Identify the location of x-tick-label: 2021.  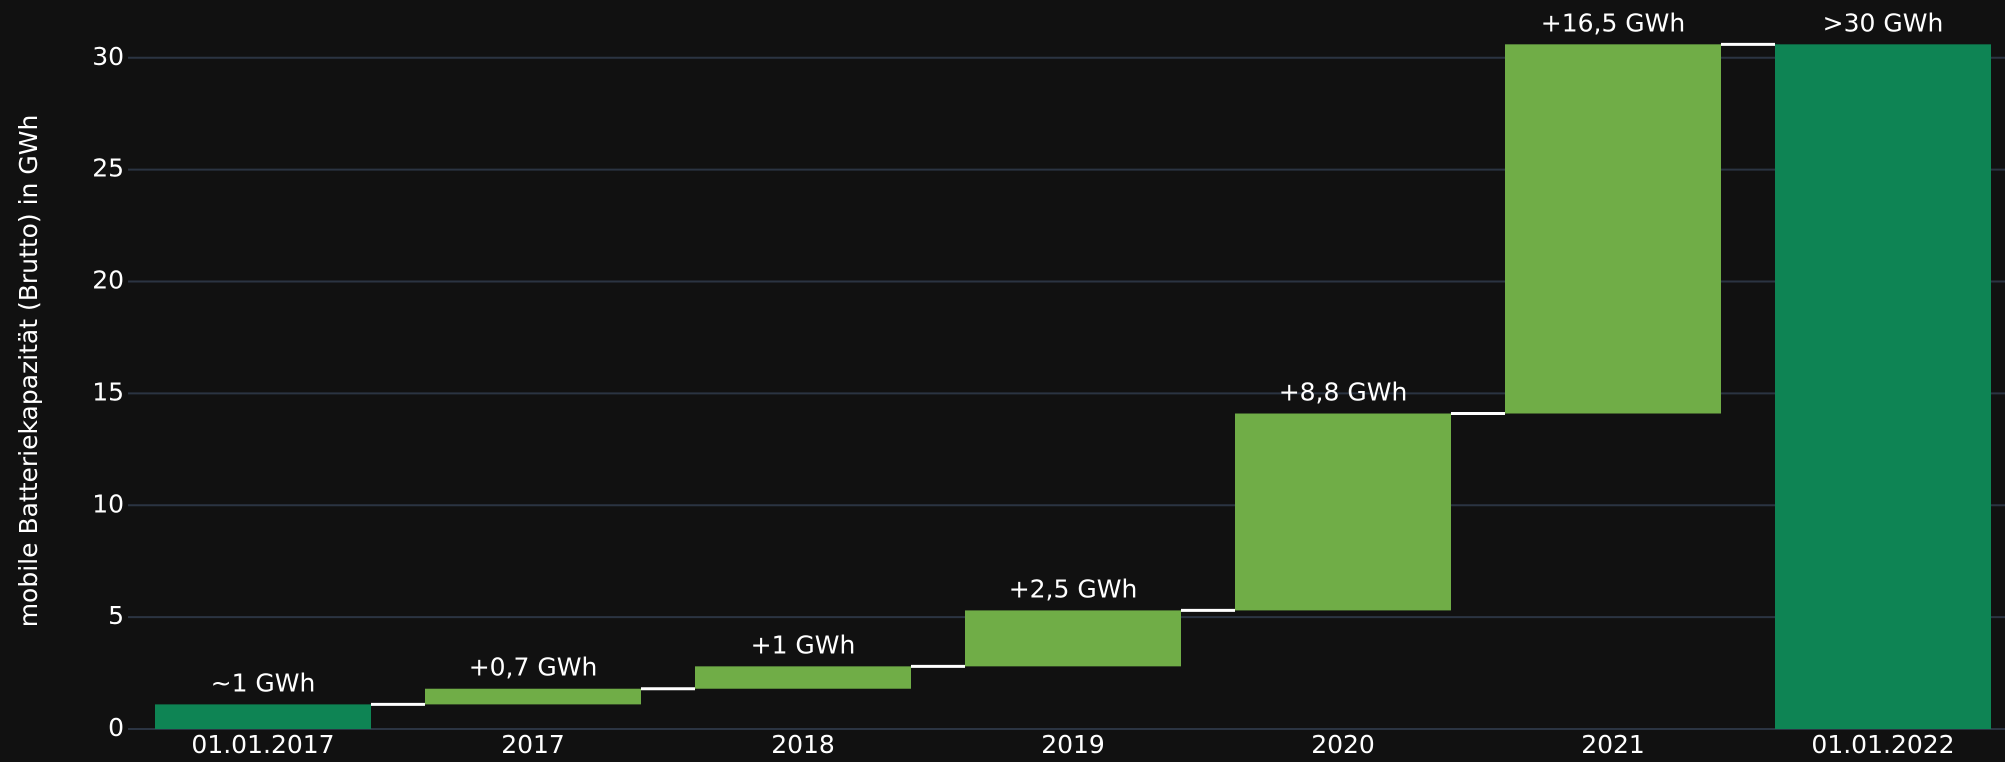
(1613, 744).